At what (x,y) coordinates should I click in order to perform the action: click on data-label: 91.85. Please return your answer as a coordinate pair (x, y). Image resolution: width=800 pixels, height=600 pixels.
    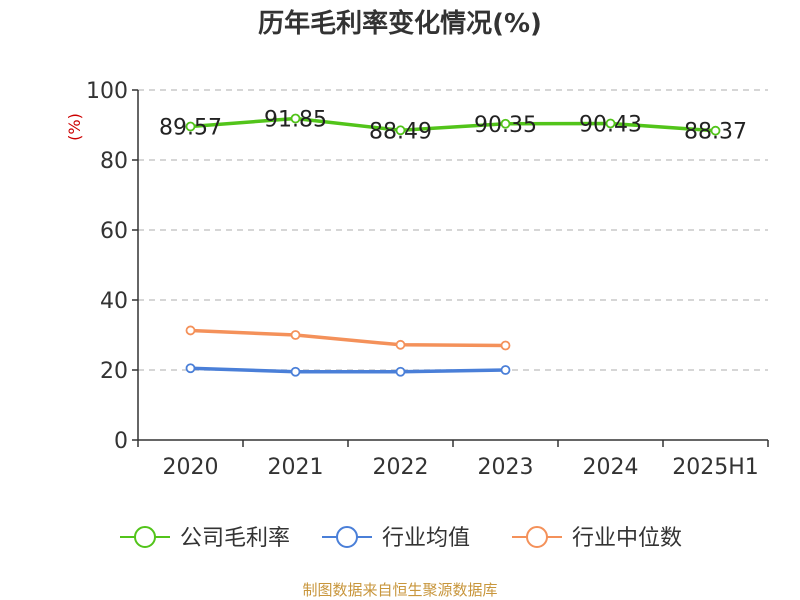
    Looking at the image, I should click on (295, 120).